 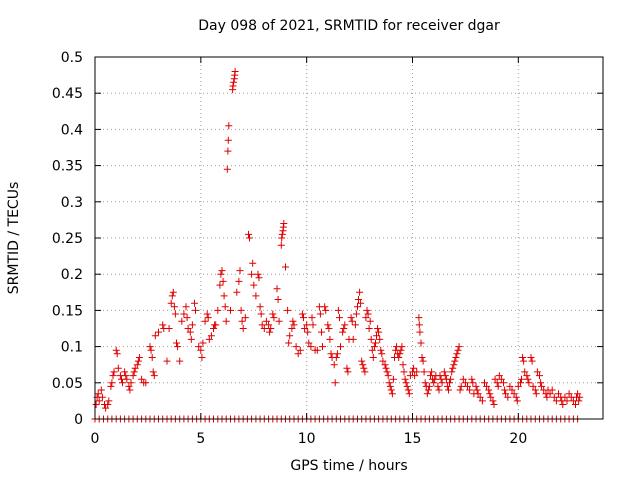 I want to click on y-tick-label: 0.1, so click(x=72, y=348).